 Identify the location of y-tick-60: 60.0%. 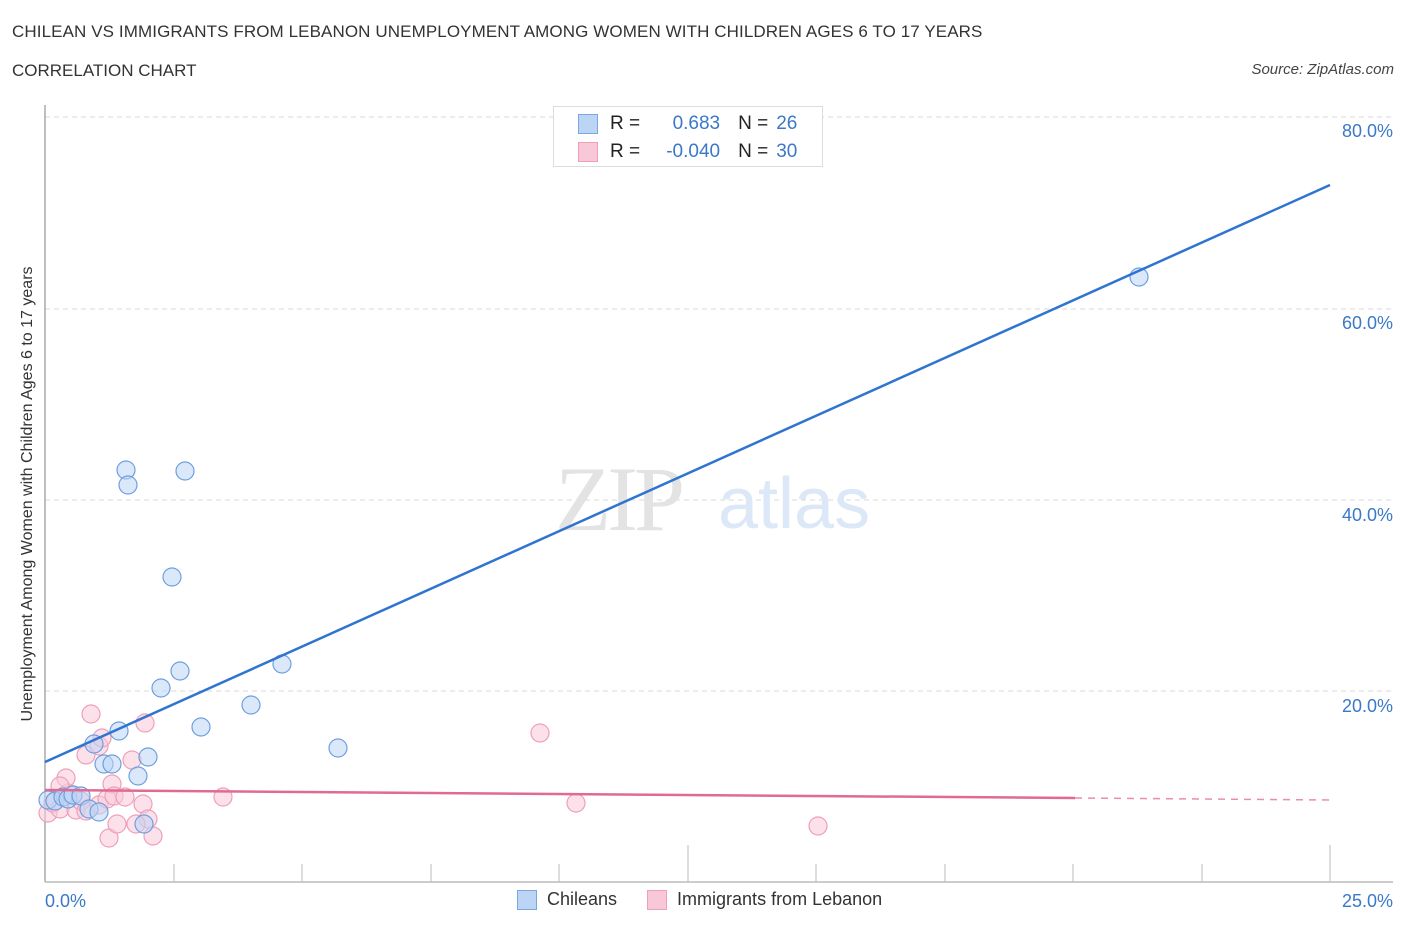
(1367, 323).